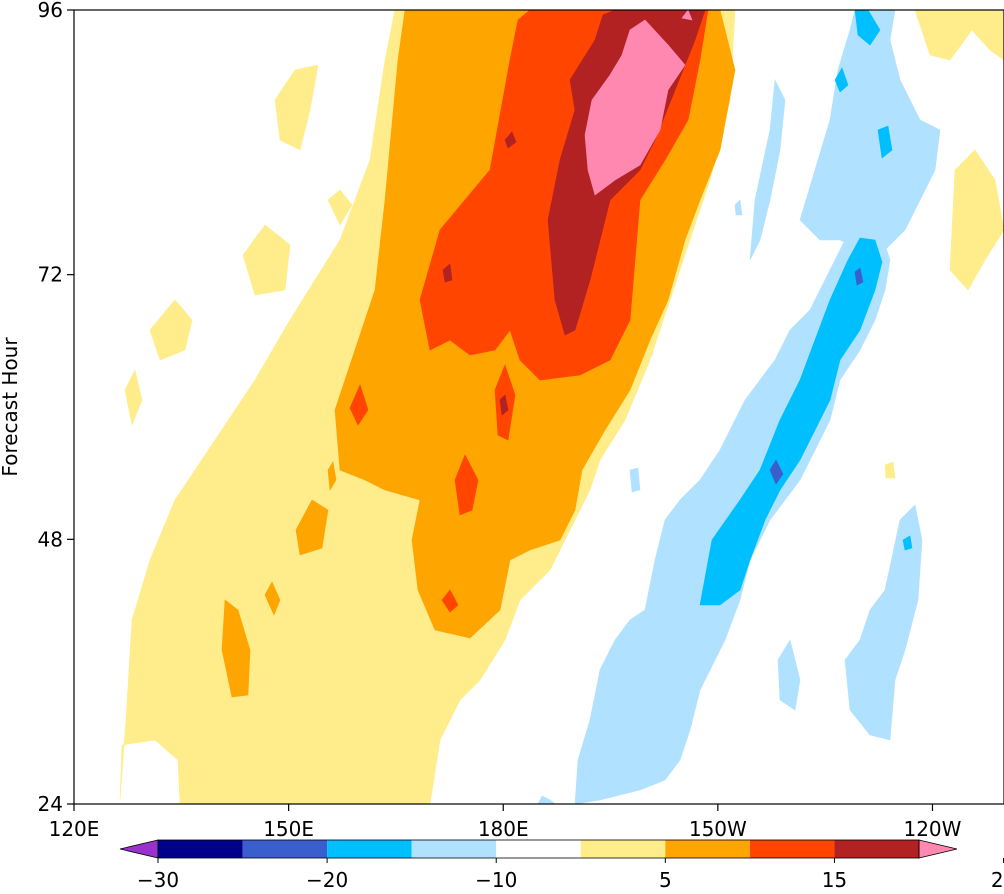 This screenshot has width=1004, height=894. Describe the element at coordinates (932, 829) in the screenshot. I see `x-tick-label: 120W` at that location.